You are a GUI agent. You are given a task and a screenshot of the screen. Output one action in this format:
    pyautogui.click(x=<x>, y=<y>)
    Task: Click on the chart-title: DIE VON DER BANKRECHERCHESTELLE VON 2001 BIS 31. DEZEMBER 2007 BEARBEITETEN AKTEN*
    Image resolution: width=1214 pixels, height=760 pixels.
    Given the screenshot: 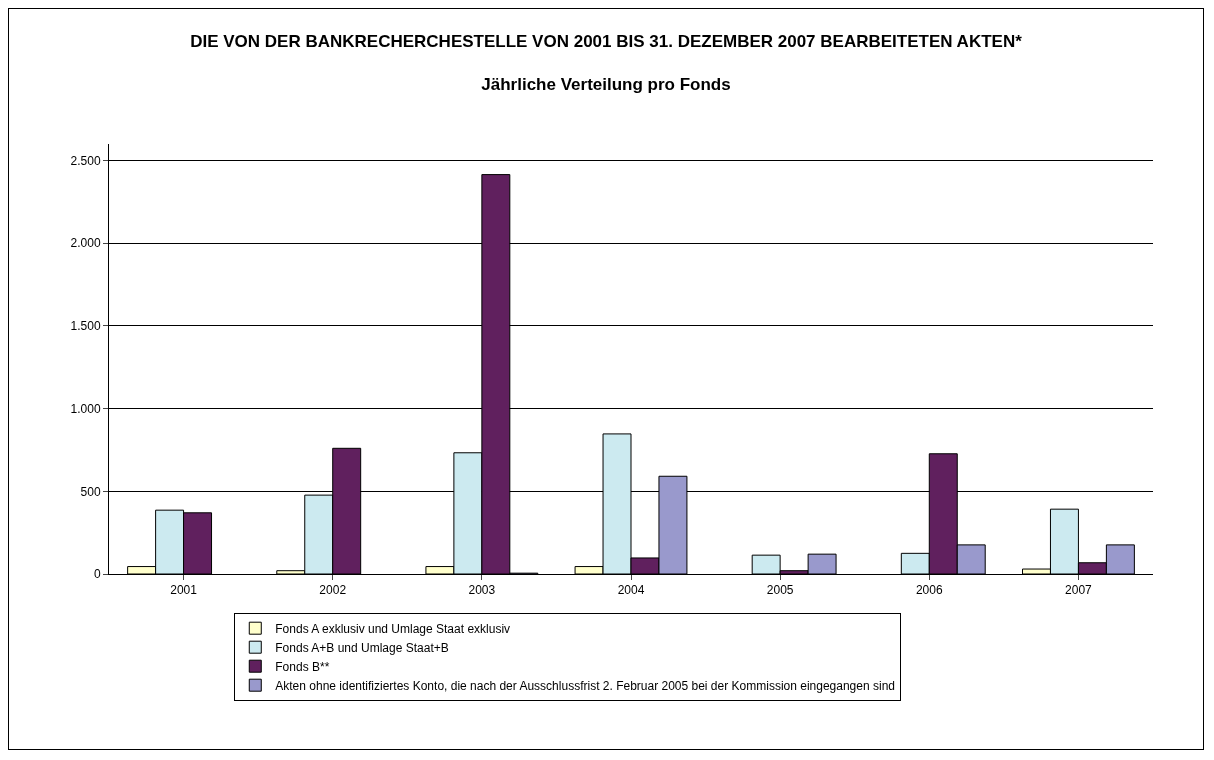 What is the action you would take?
    pyautogui.click(x=606, y=41)
    